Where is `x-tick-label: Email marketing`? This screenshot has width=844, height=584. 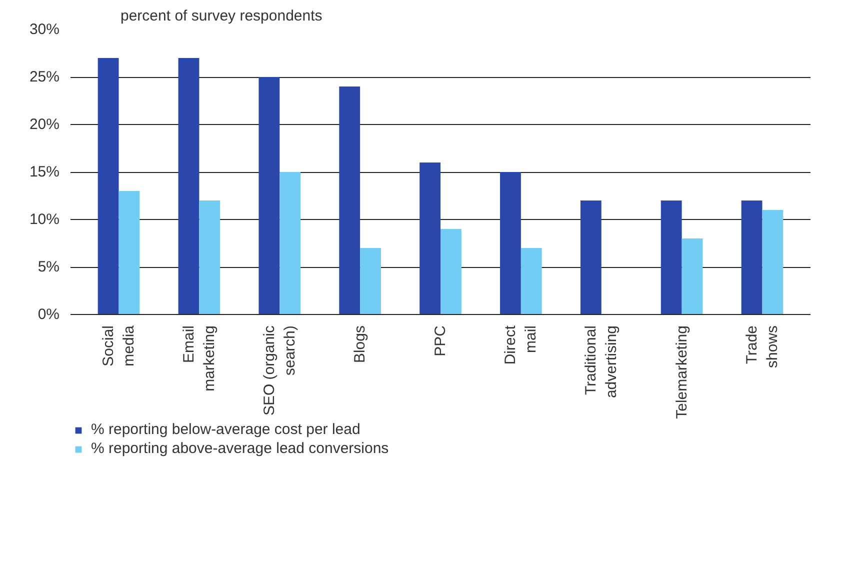 x-tick-label: Email marketing is located at coordinates (199, 358).